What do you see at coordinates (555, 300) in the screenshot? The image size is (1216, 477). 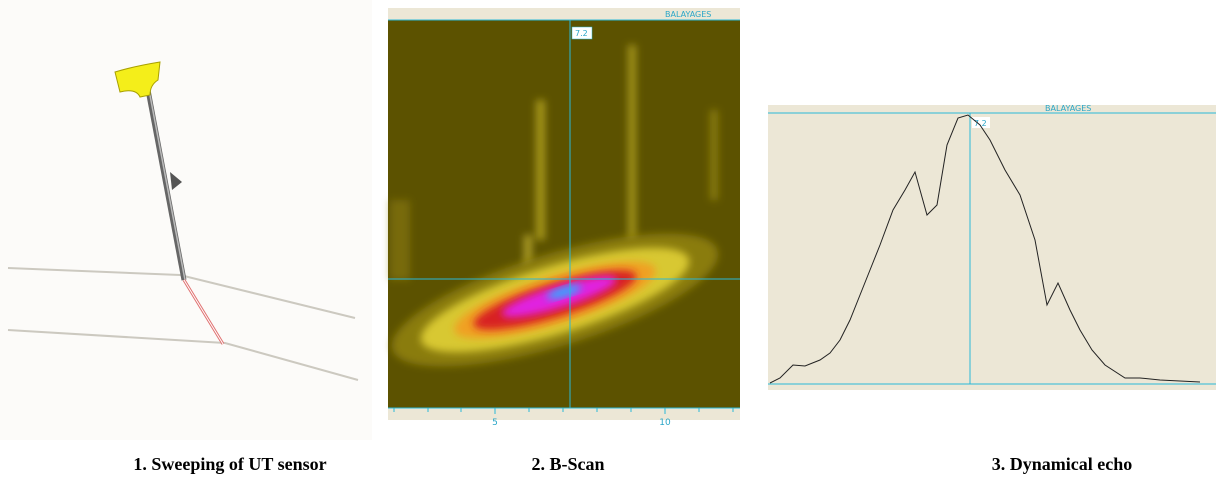 I see `echo-blob` at bounding box center [555, 300].